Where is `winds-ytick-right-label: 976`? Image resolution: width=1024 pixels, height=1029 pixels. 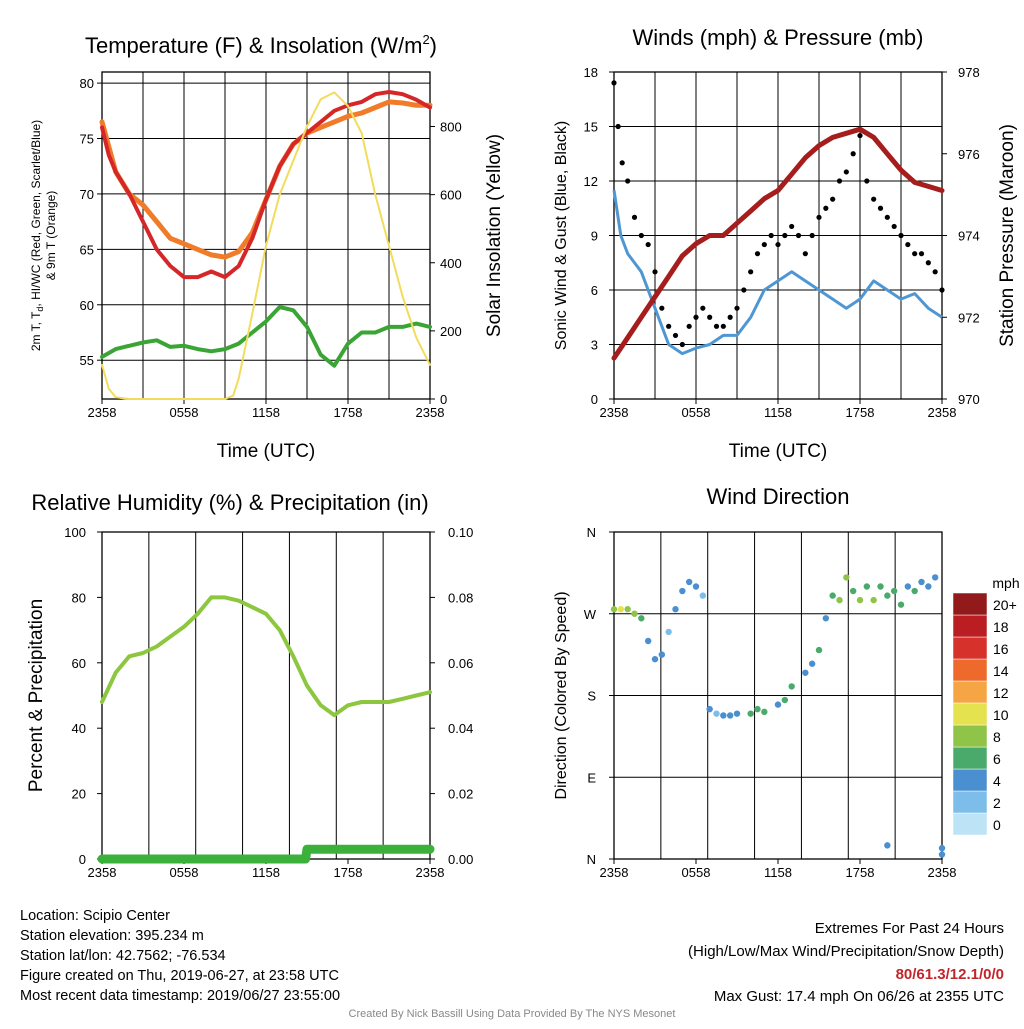 winds-ytick-right-label: 976 is located at coordinates (969, 154).